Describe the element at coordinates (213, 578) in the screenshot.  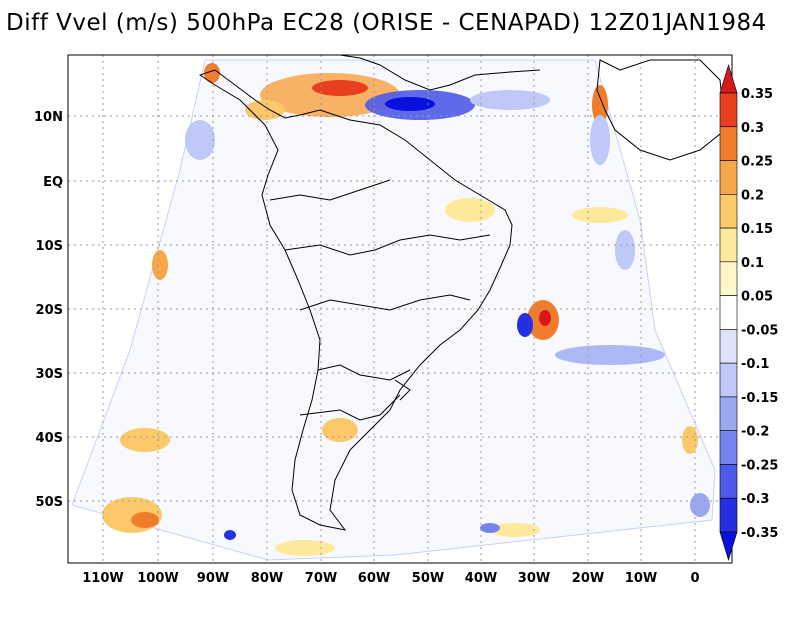
I see `lon-label-90w: 90W` at that location.